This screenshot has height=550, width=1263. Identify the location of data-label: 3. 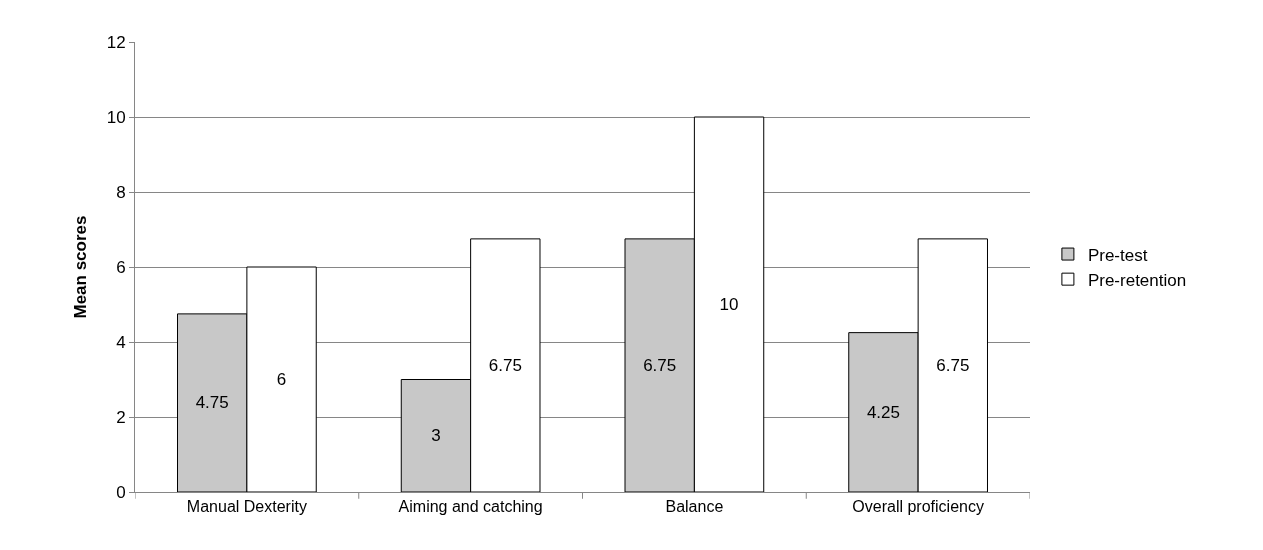
(436, 436).